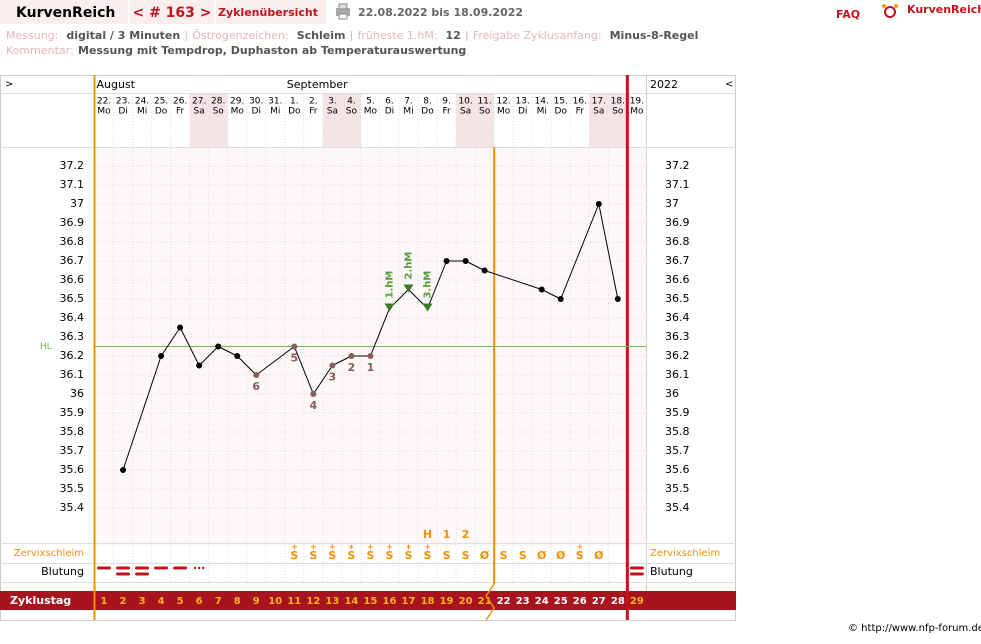  I want to click on brand-tab, so click(64, 12).